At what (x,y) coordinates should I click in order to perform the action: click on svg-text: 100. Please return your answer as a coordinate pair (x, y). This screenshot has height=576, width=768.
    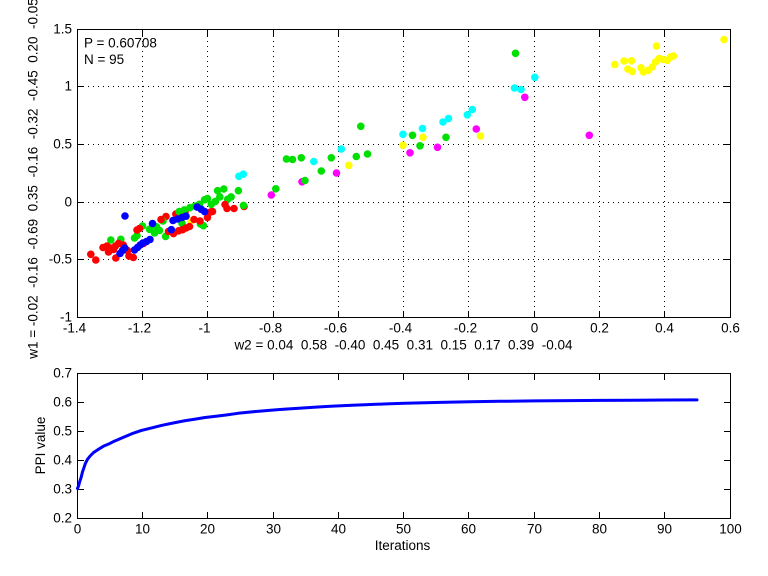
    Looking at the image, I should click on (730, 529).